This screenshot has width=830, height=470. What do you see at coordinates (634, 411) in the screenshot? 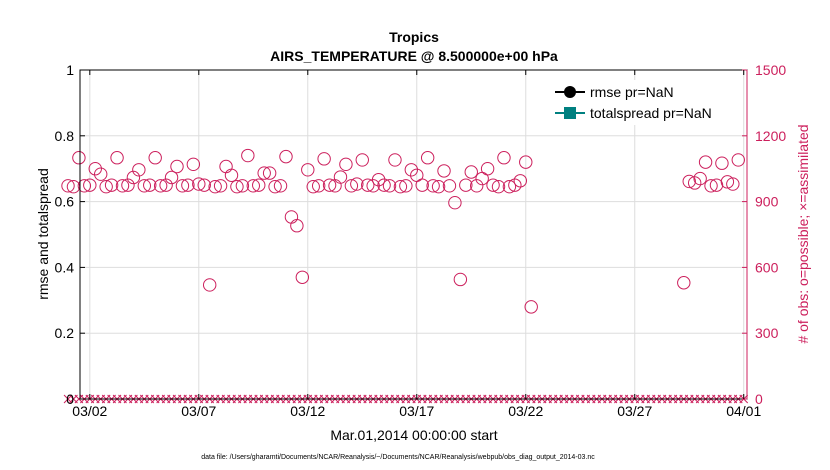
I see `x-tick-label: 03/27` at bounding box center [634, 411].